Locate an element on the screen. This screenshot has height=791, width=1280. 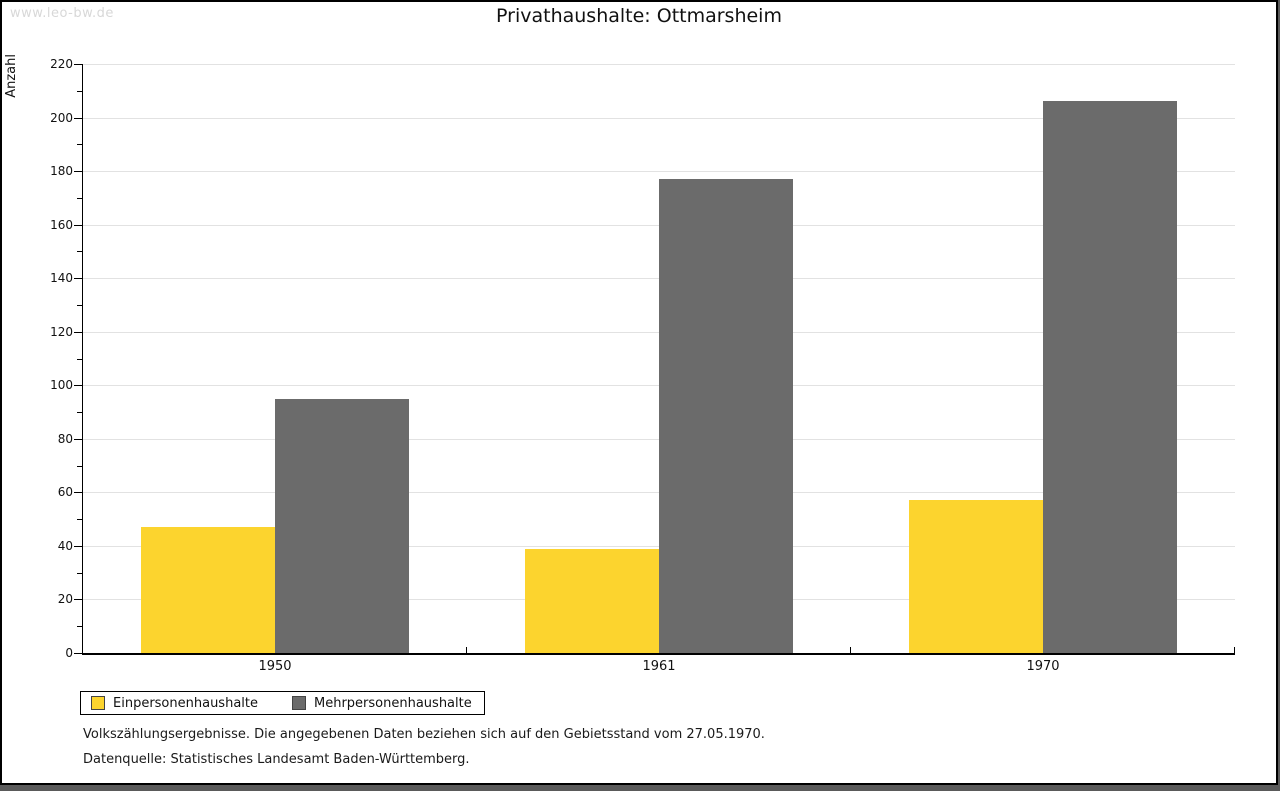
y-tick-label-120: 120 is located at coordinates (61, 332).